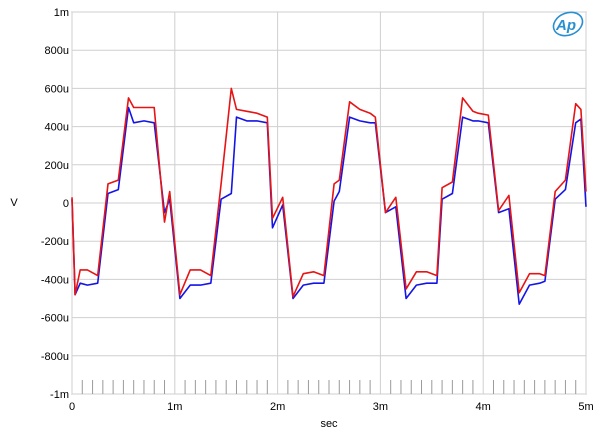  What do you see at coordinates (55, 280) in the screenshot?
I see `y-tick-label: -400u` at bounding box center [55, 280].